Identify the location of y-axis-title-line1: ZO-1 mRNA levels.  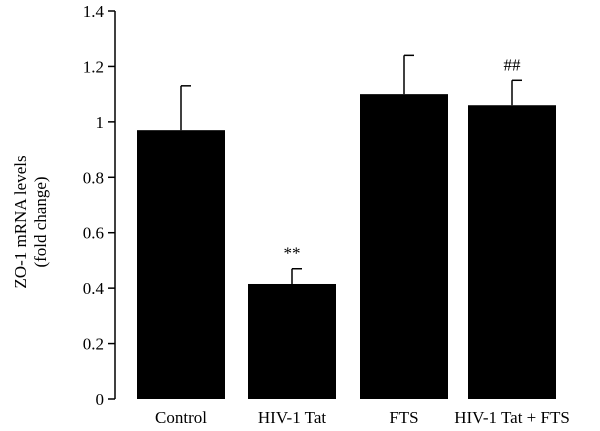
(20, 221).